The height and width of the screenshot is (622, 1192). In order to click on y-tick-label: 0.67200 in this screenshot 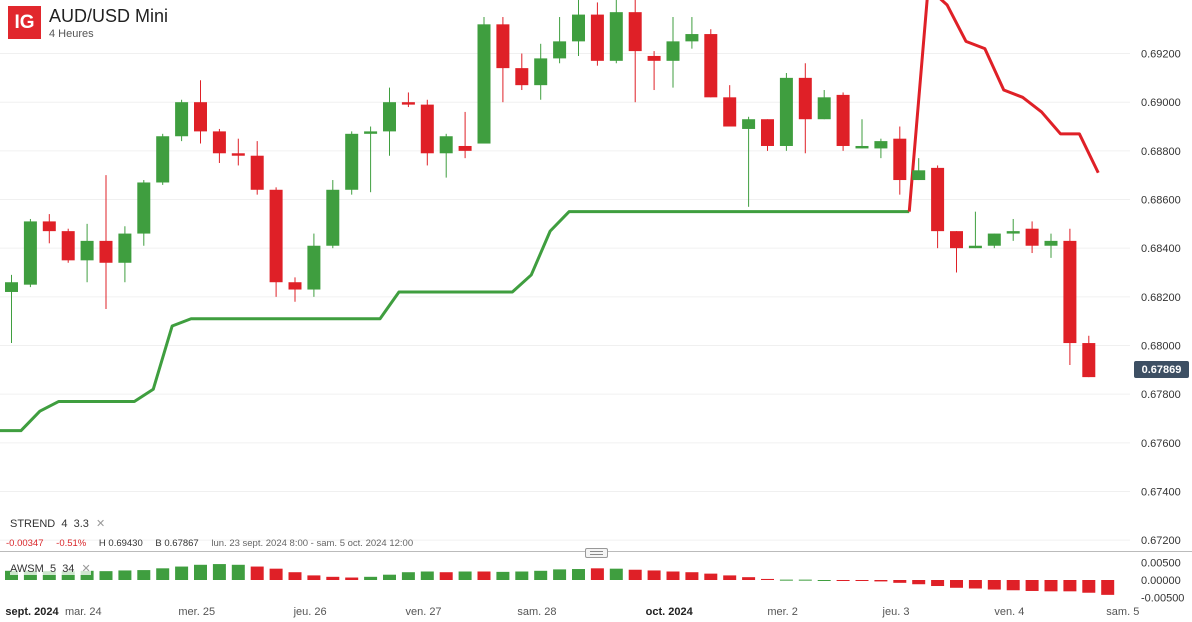, I will do `click(1161, 541)`.